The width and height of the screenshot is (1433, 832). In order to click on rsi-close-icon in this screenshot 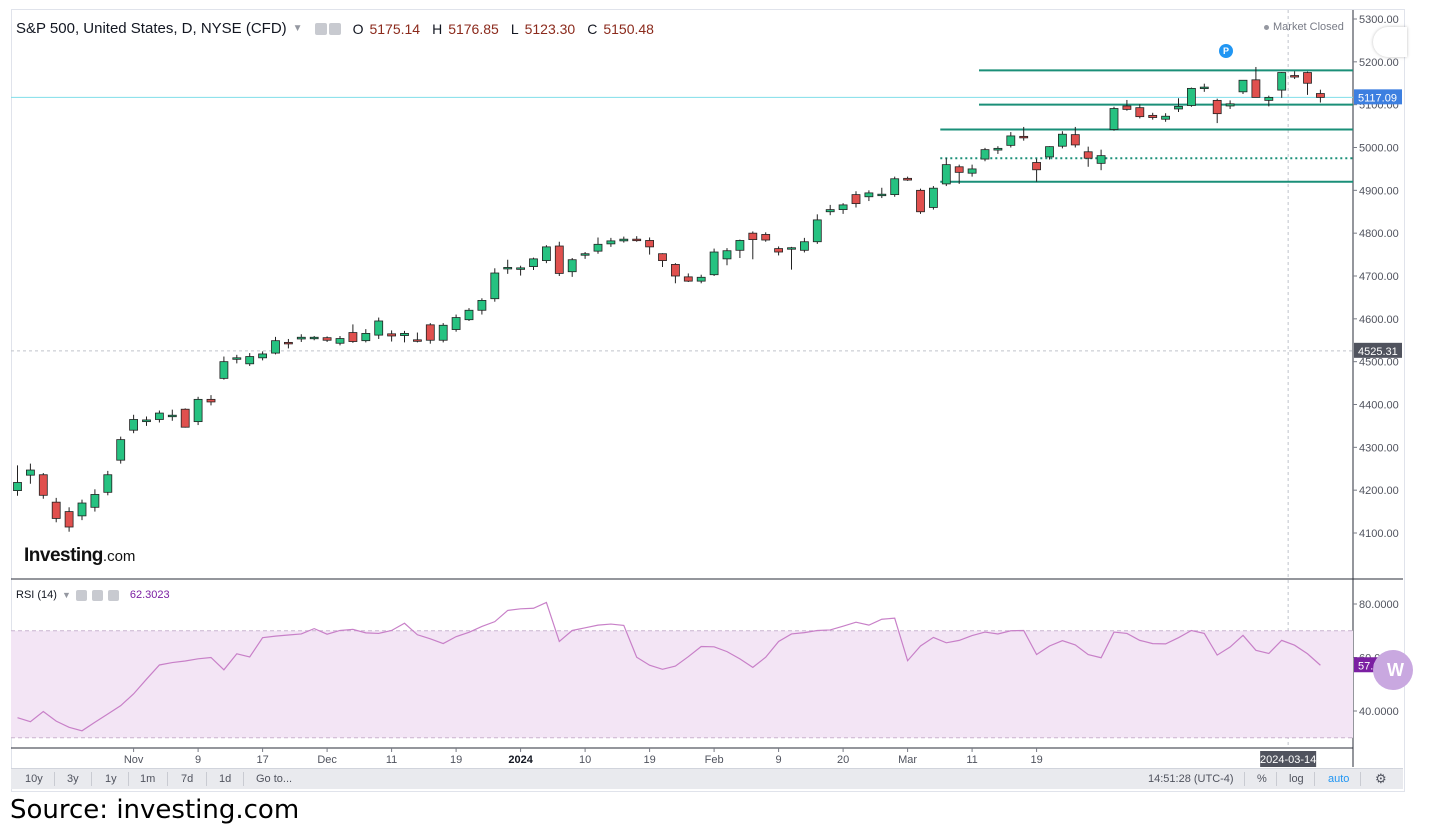, I will do `click(113, 595)`.